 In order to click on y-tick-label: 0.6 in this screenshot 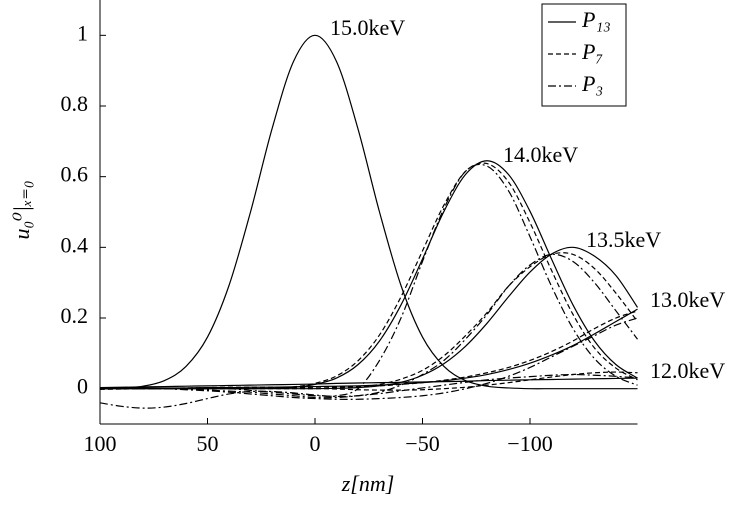, I will do `click(75, 174)`.